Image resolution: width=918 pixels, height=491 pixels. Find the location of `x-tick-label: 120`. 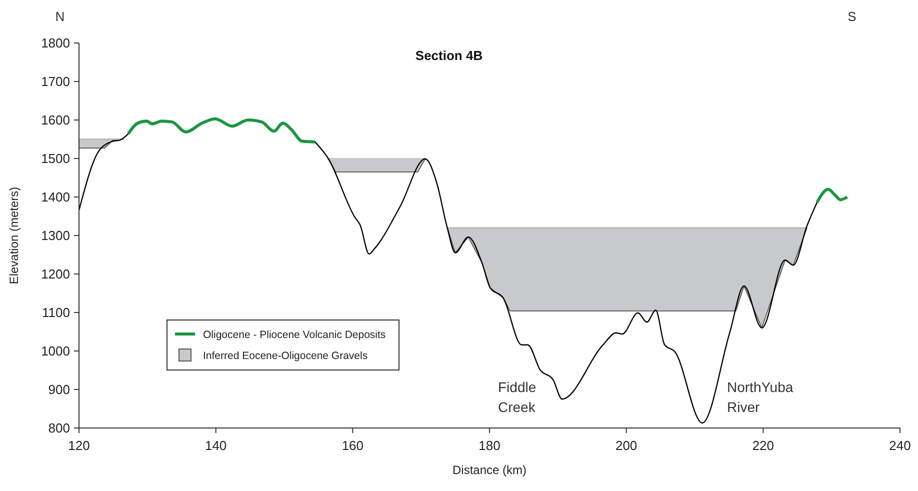

x-tick-label: 120 is located at coordinates (79, 445).